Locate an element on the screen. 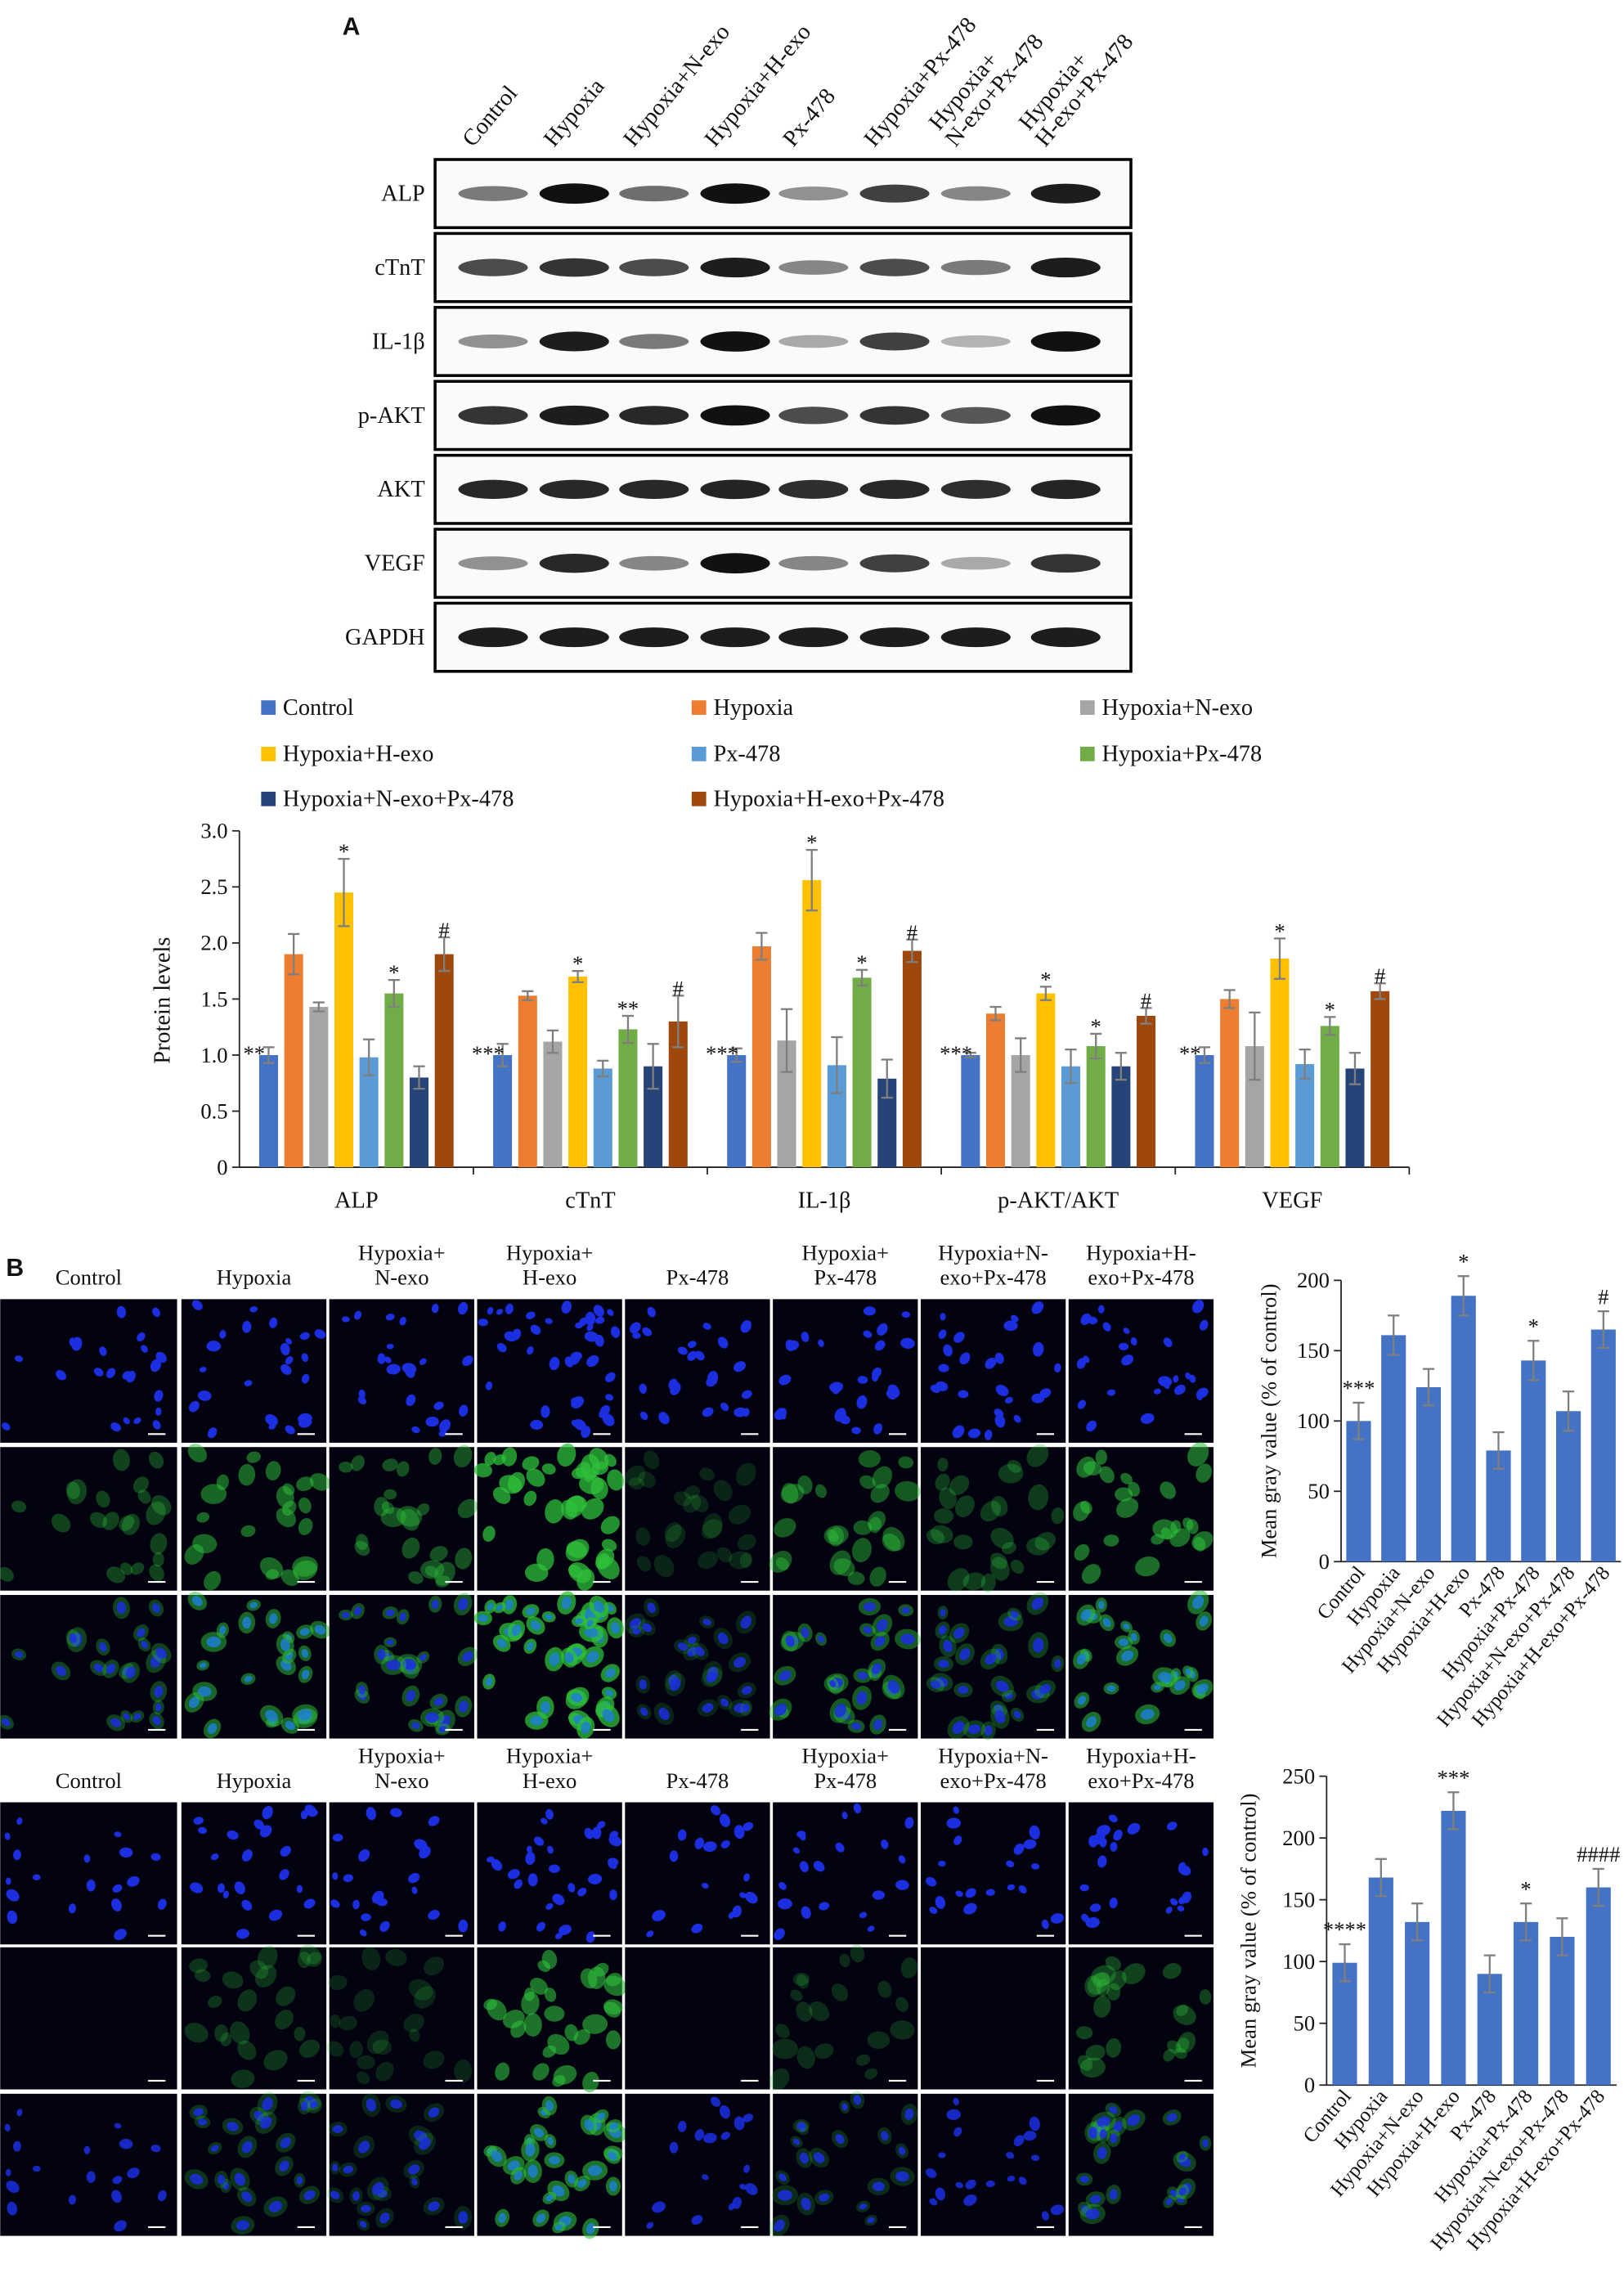  y-tick-label: 100 is located at coordinates (1314, 1420).